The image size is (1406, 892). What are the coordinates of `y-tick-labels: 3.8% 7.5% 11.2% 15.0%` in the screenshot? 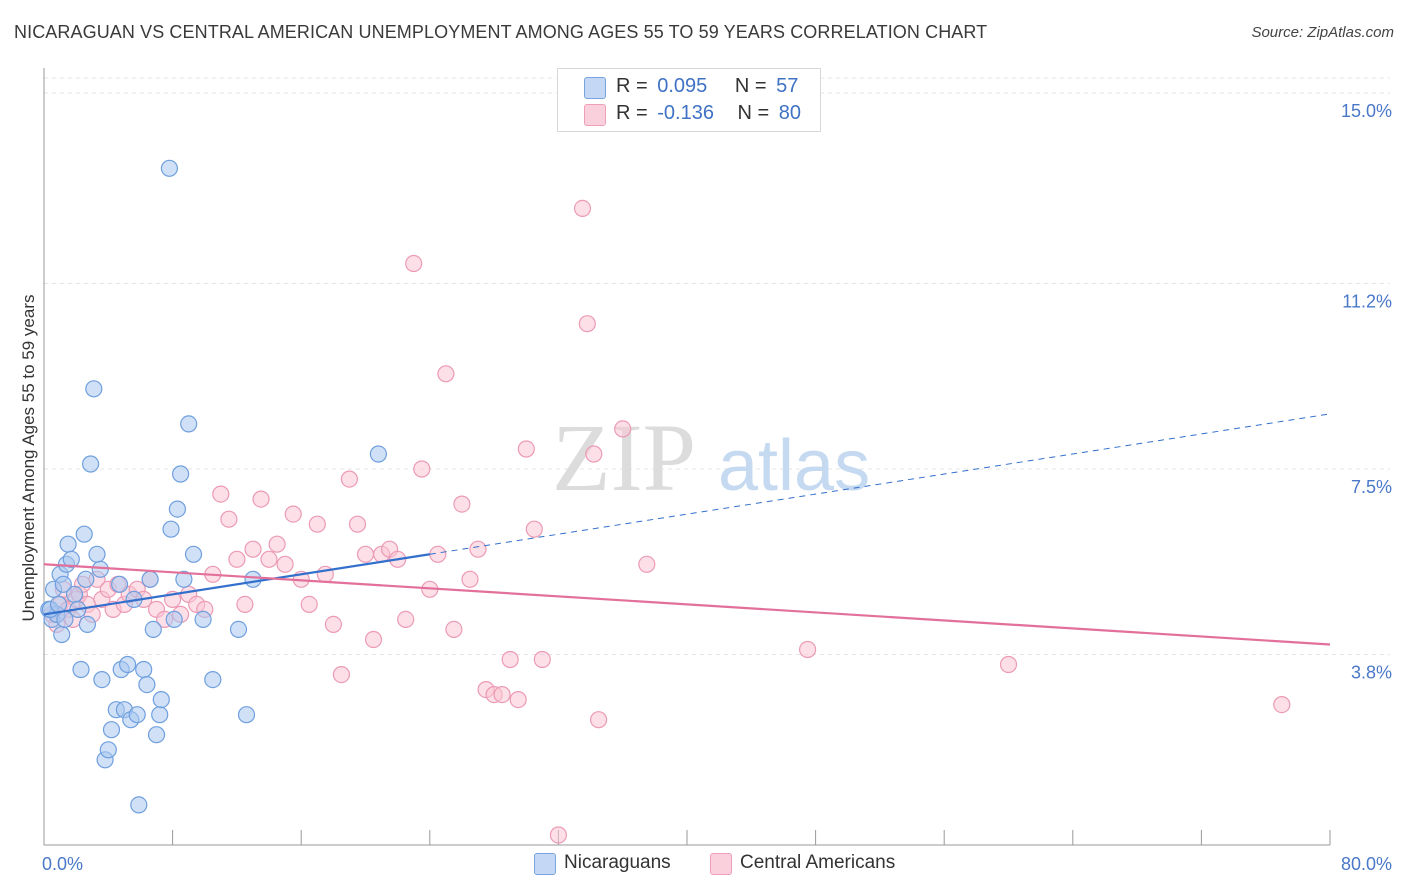 It's located at (1366, 391).